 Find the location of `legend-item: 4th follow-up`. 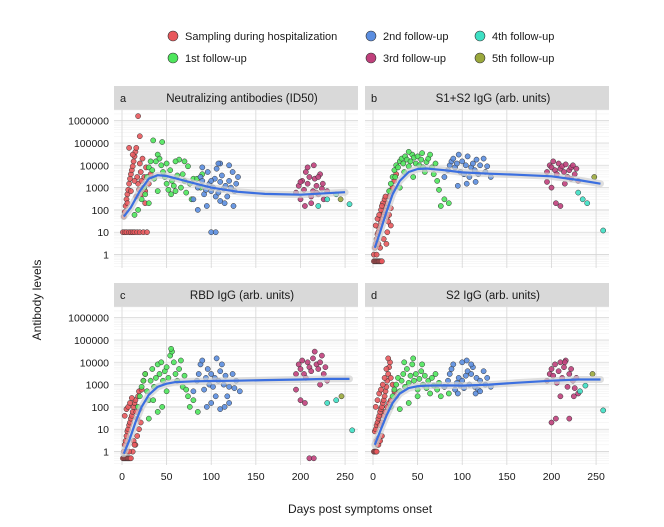

legend-item: 4th follow-up is located at coordinates (514, 36).